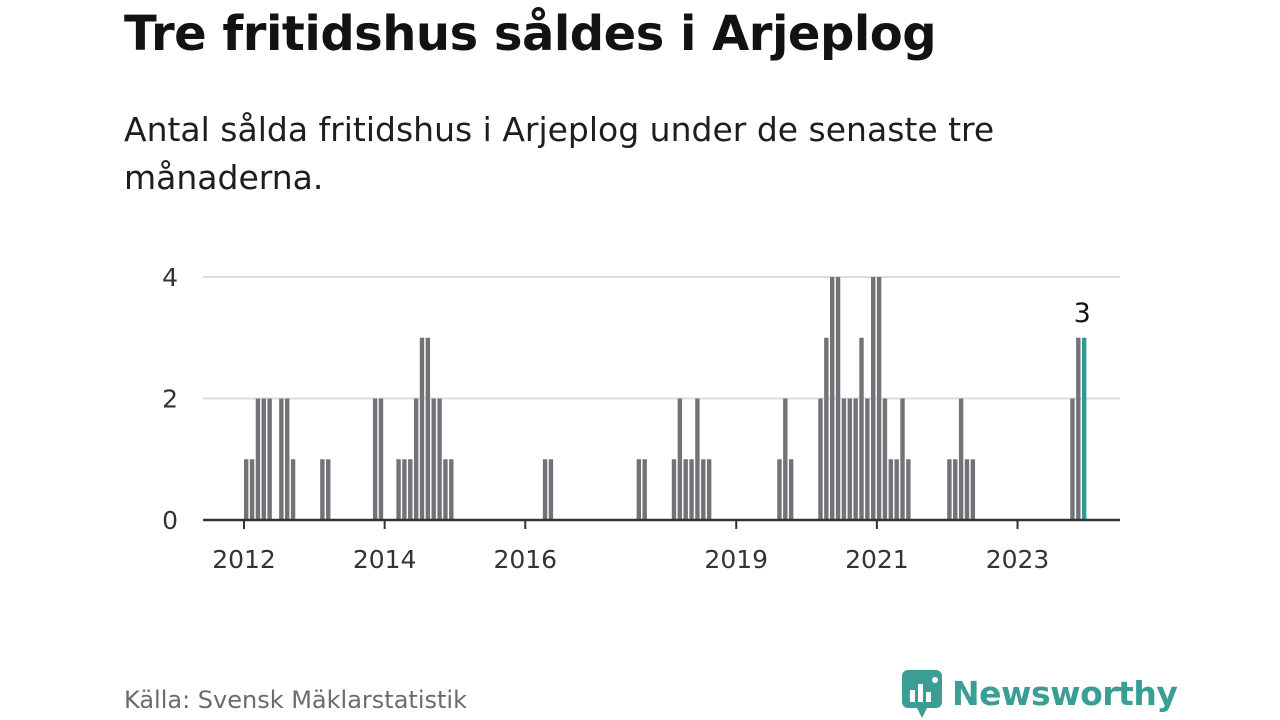 This screenshot has height=720, width=1280. Describe the element at coordinates (530, 34) in the screenshot. I see `chart-title: Tre fritidshus såldes i Arjeplog` at that location.